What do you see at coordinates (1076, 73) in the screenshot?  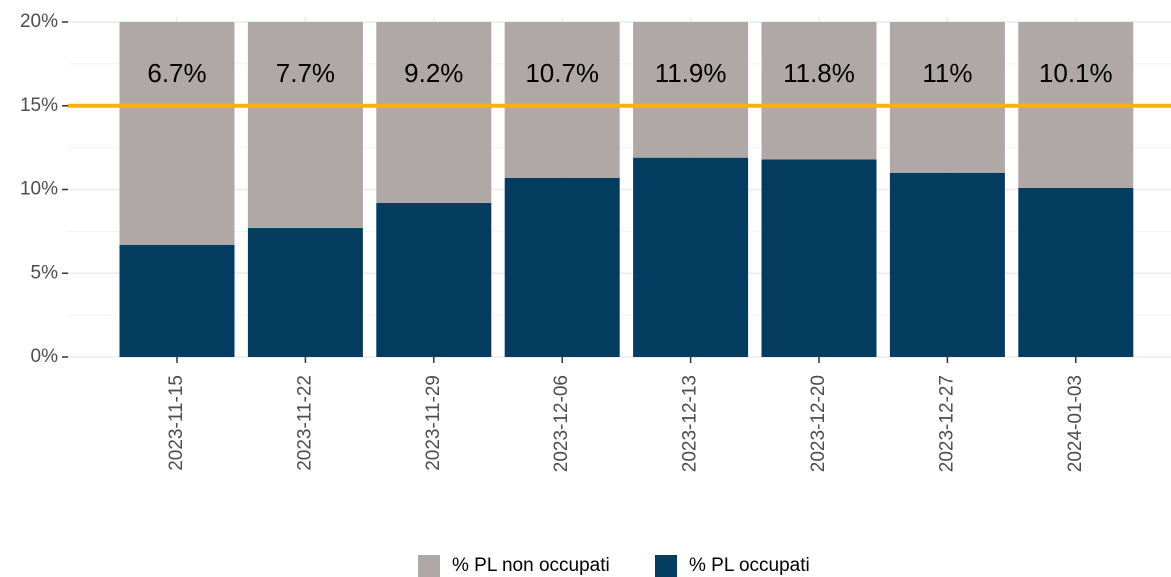 I see `data-label: 10.1%` at bounding box center [1076, 73].